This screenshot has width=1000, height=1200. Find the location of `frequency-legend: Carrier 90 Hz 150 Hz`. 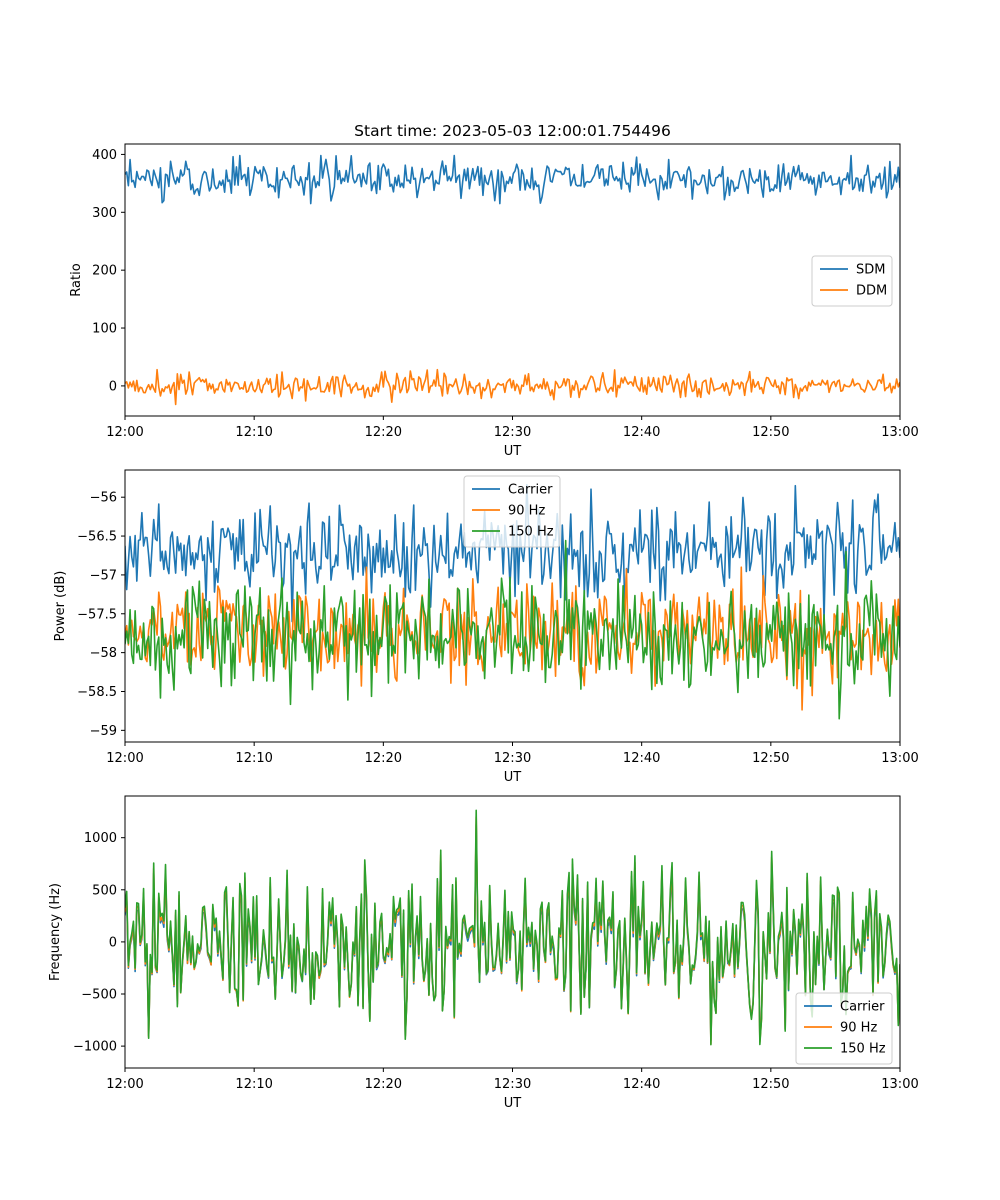

frequency-legend: Carrier 90 Hz 150 Hz is located at coordinates (844, 1028).